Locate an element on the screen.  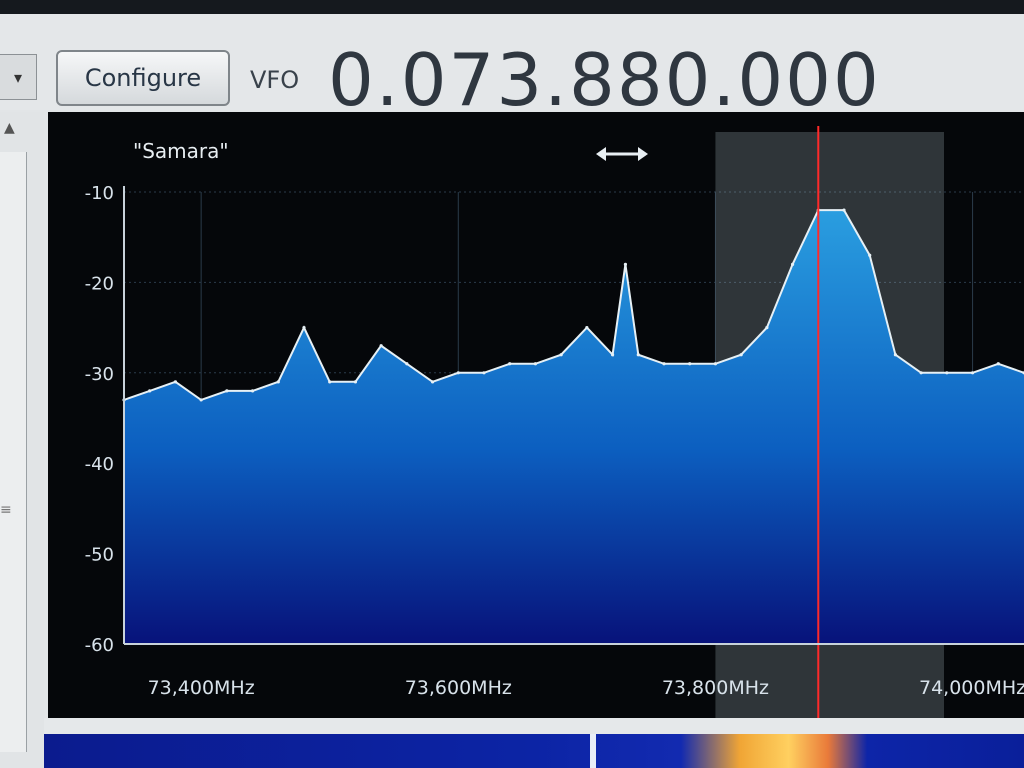
vfo-frequency-display: 0.073.880.000 is located at coordinates (604, 80).